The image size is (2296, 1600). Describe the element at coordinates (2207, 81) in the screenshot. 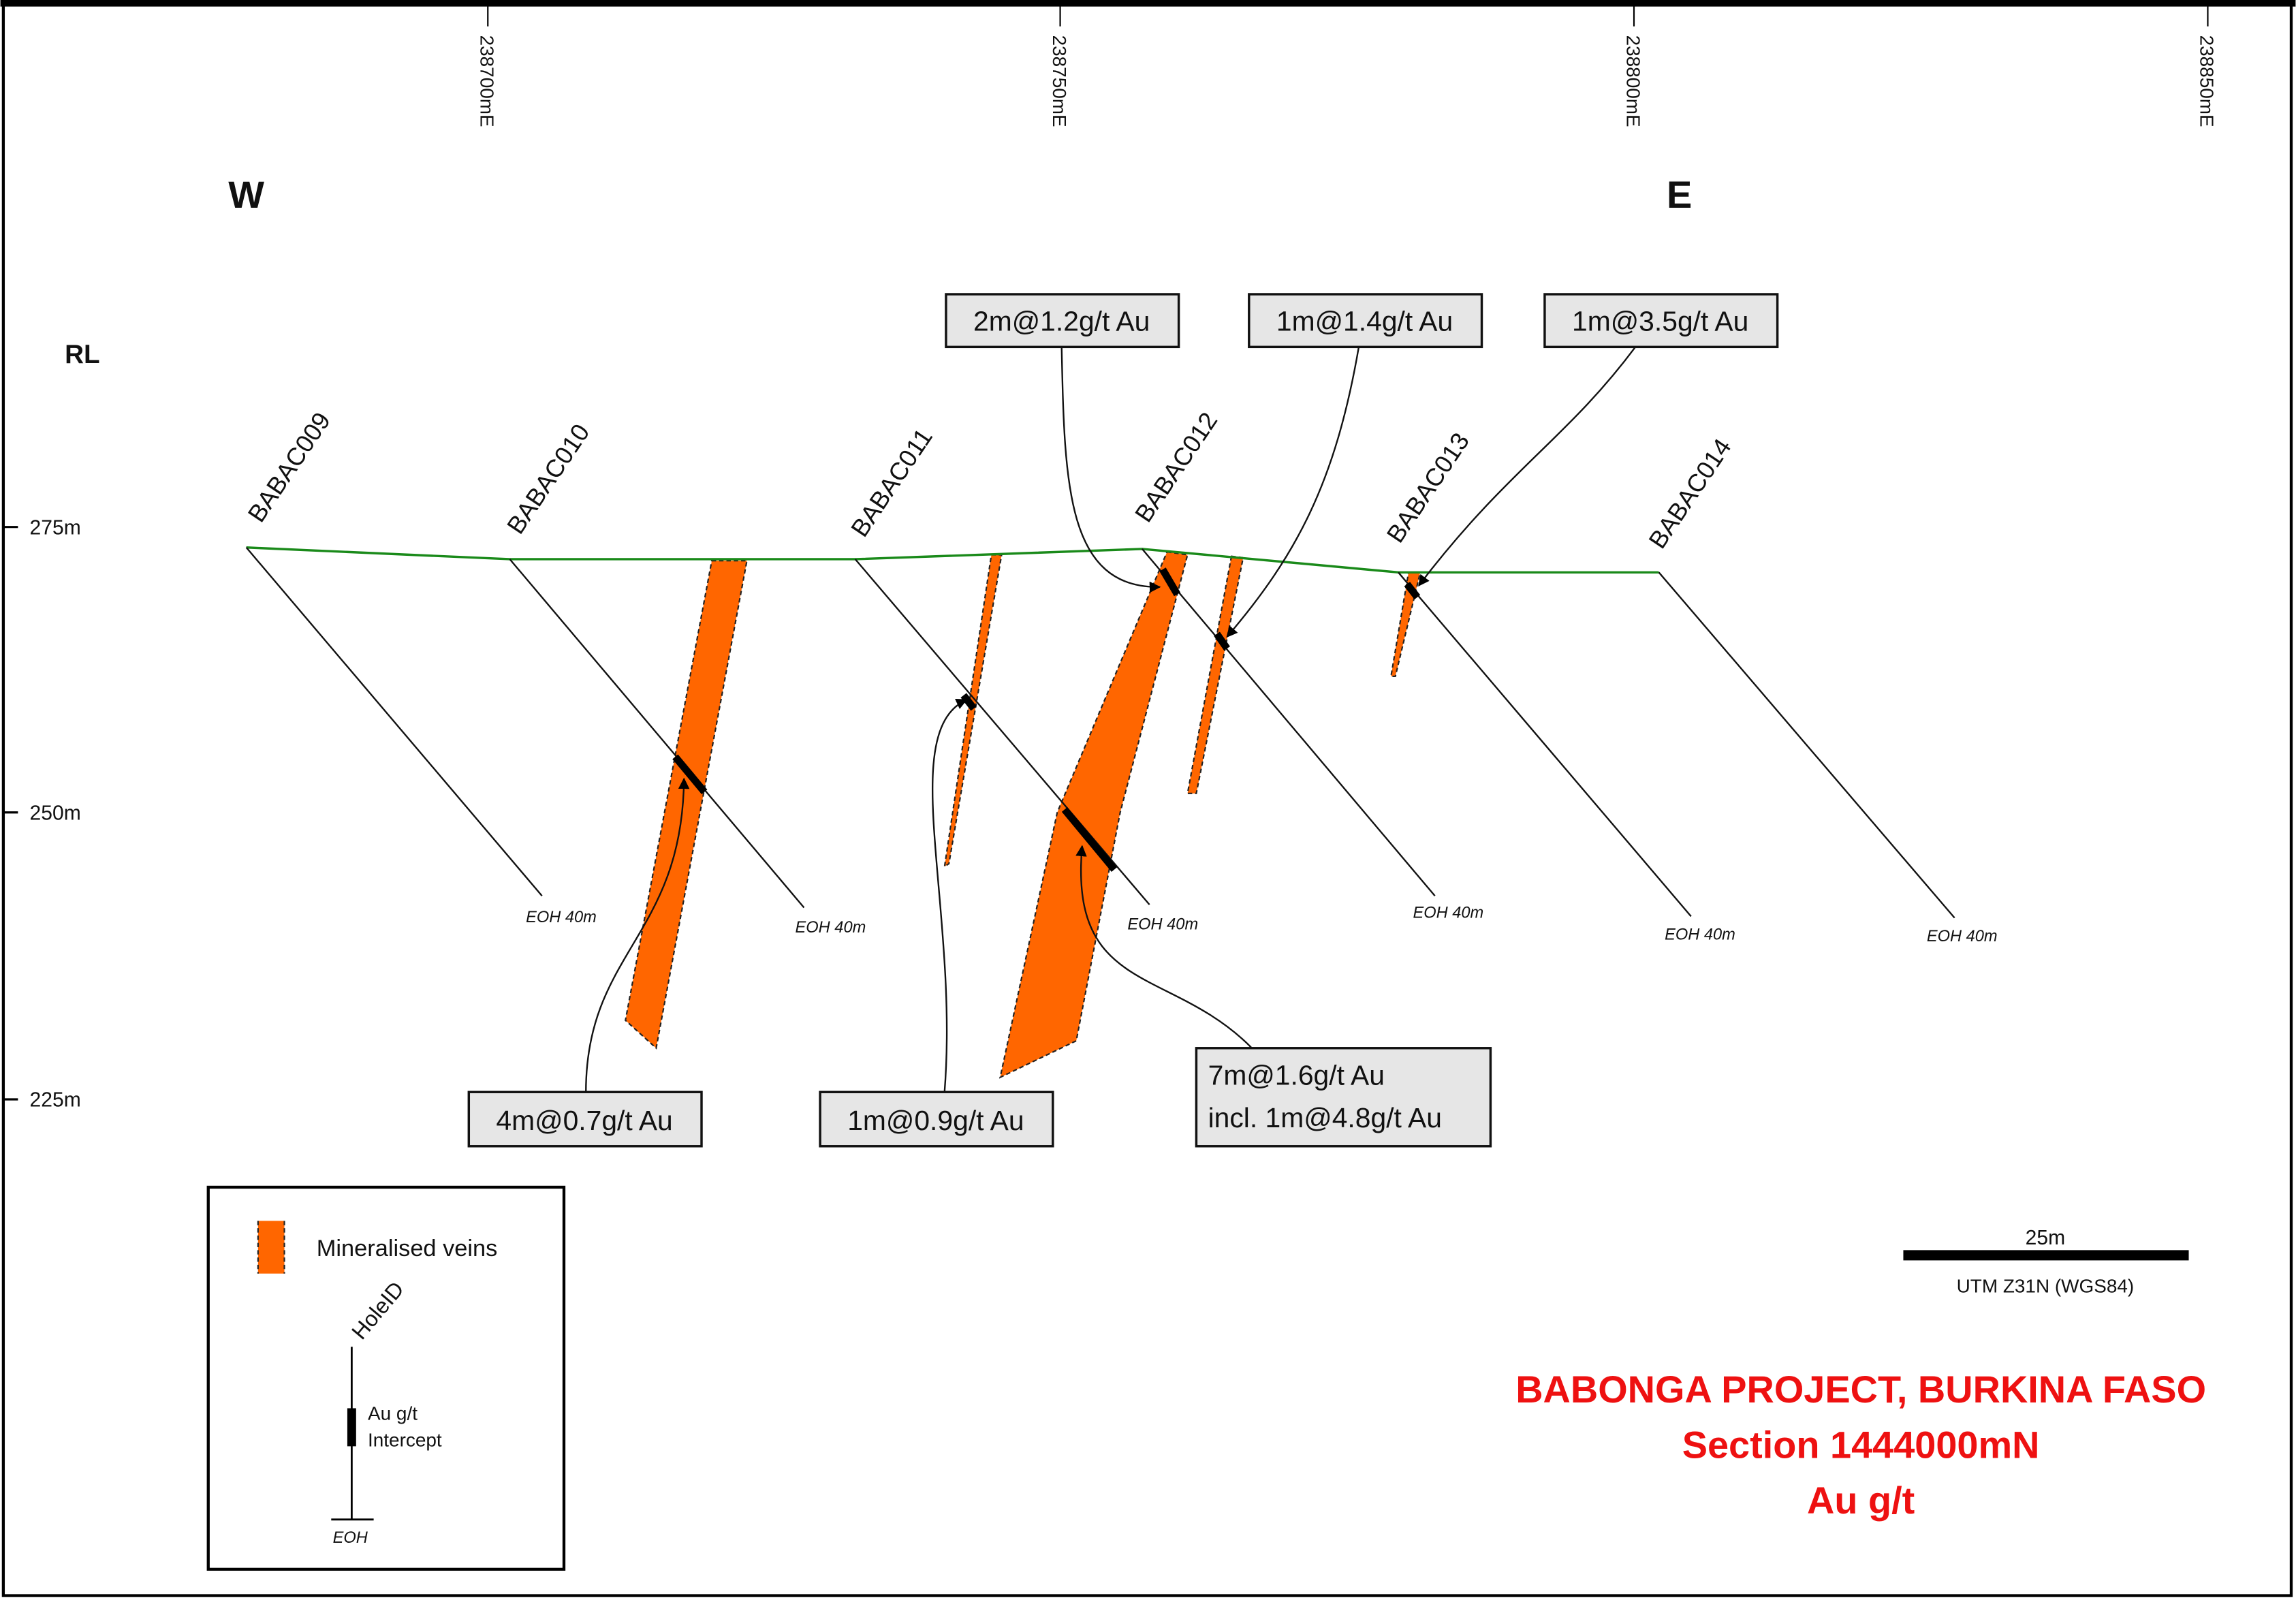

I see `easting-label: 238850mE` at that location.